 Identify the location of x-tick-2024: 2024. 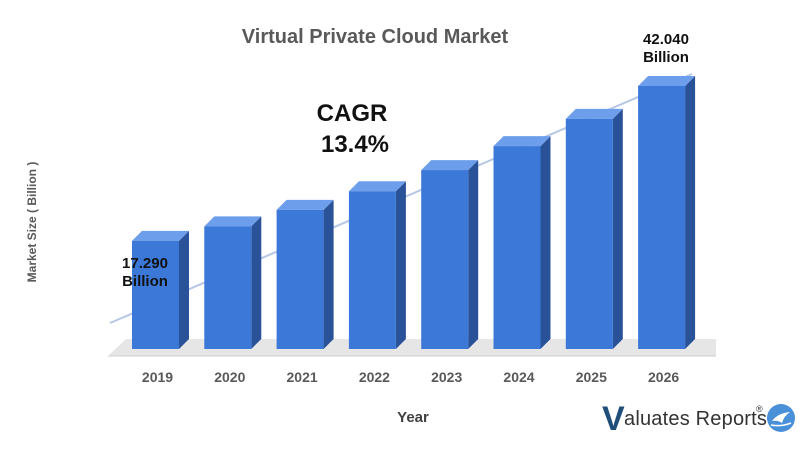
(518, 377).